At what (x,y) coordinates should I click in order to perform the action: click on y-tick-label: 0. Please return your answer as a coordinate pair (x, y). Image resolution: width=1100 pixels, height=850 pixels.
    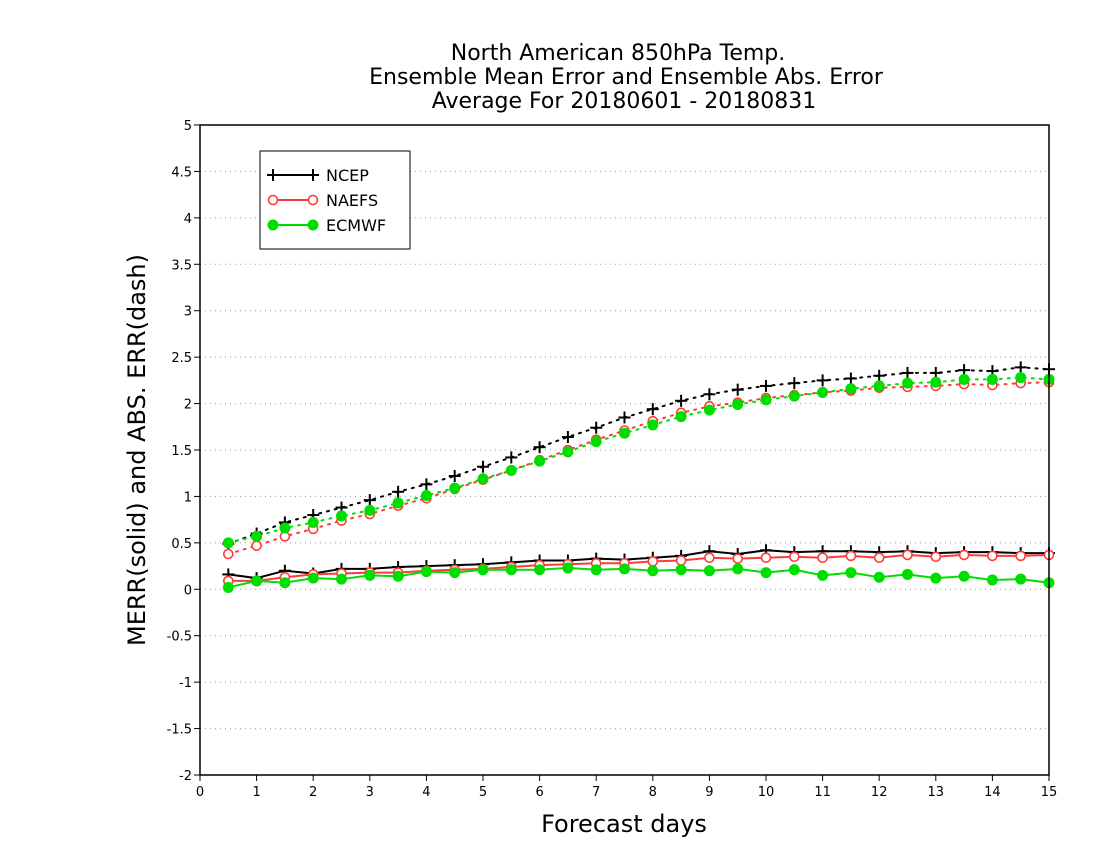
    Looking at the image, I should click on (188, 590).